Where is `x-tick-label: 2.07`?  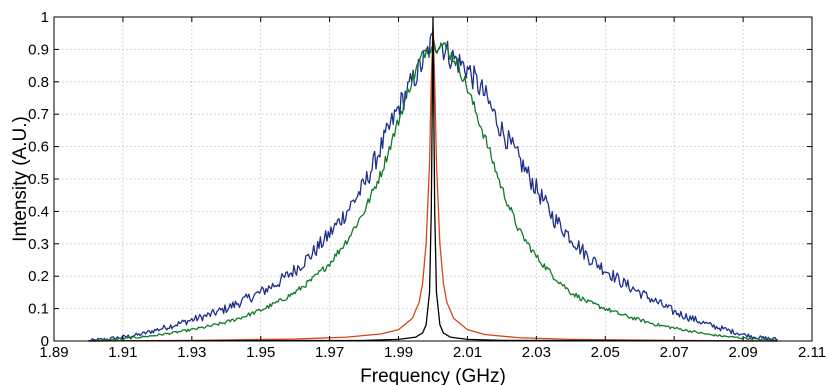 x-tick-label: 2.07 is located at coordinates (674, 352).